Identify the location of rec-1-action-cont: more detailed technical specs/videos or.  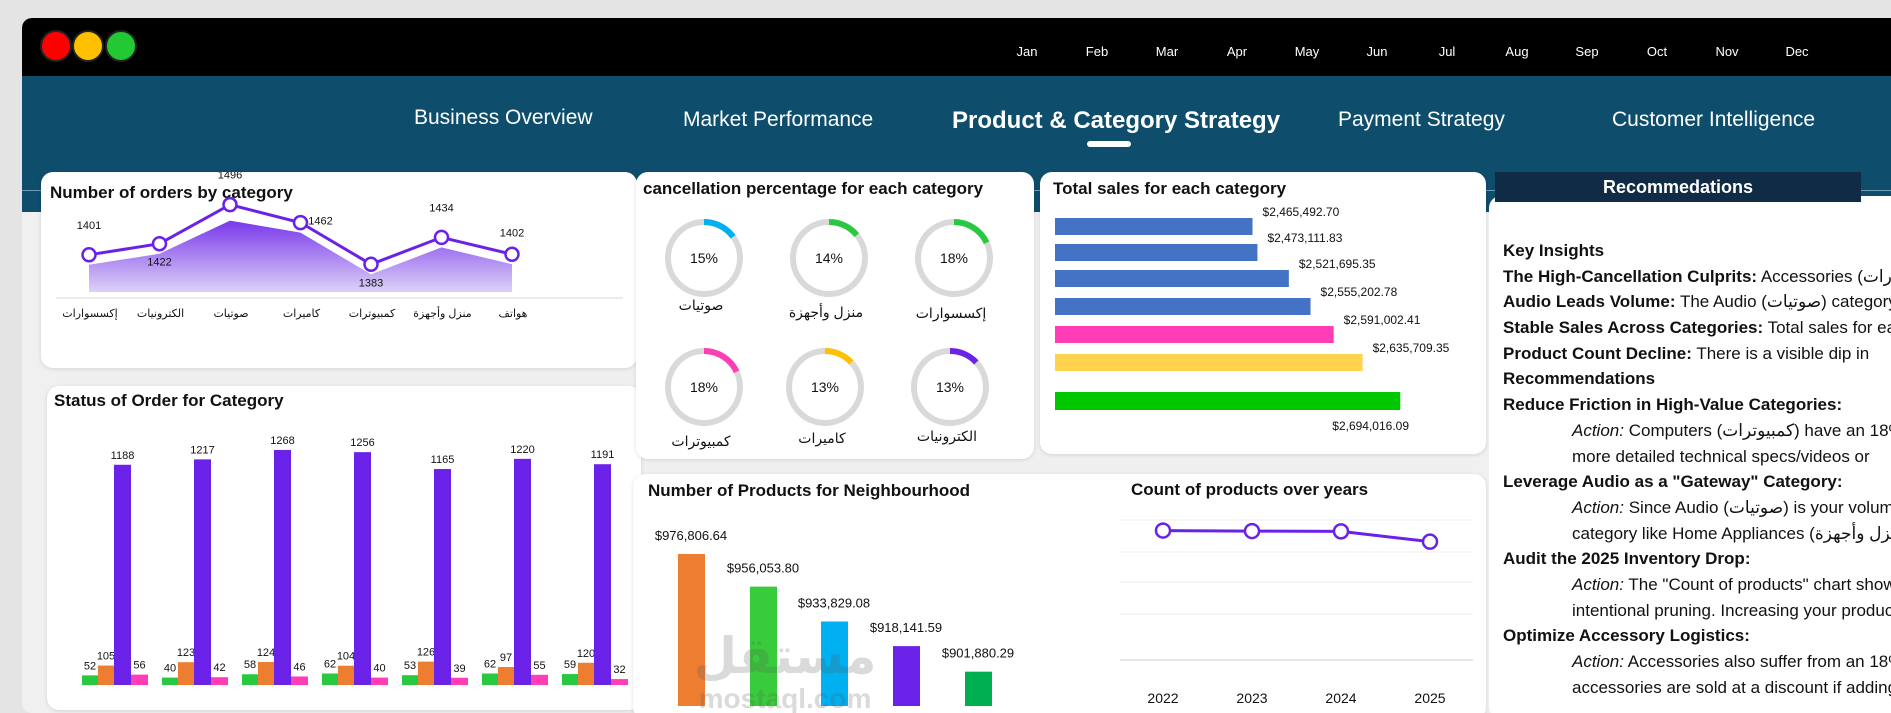
(1721, 456).